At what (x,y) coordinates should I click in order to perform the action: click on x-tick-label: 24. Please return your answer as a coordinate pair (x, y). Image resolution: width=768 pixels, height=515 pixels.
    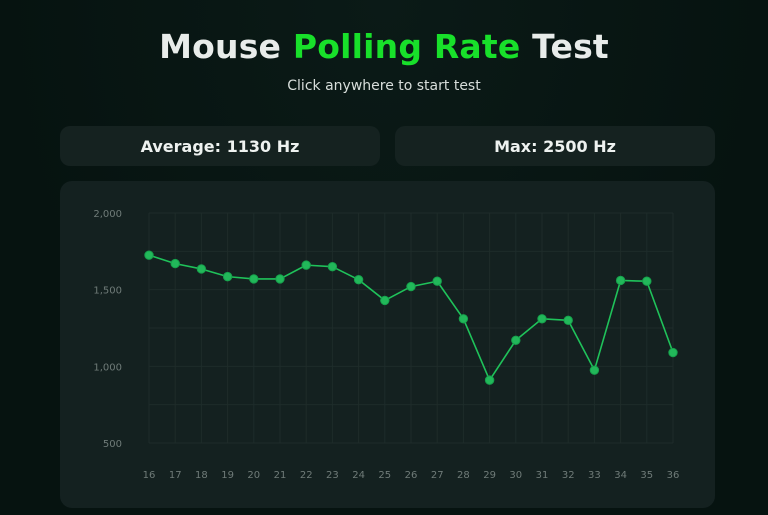
    Looking at the image, I should click on (358, 475).